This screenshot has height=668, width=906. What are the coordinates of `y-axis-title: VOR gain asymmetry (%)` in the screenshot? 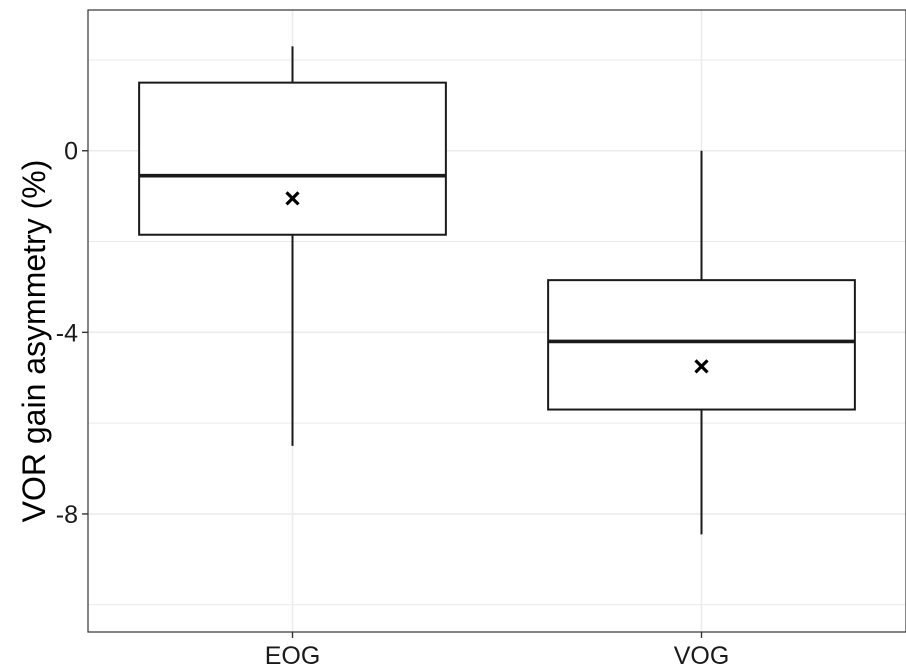 It's located at (34, 341).